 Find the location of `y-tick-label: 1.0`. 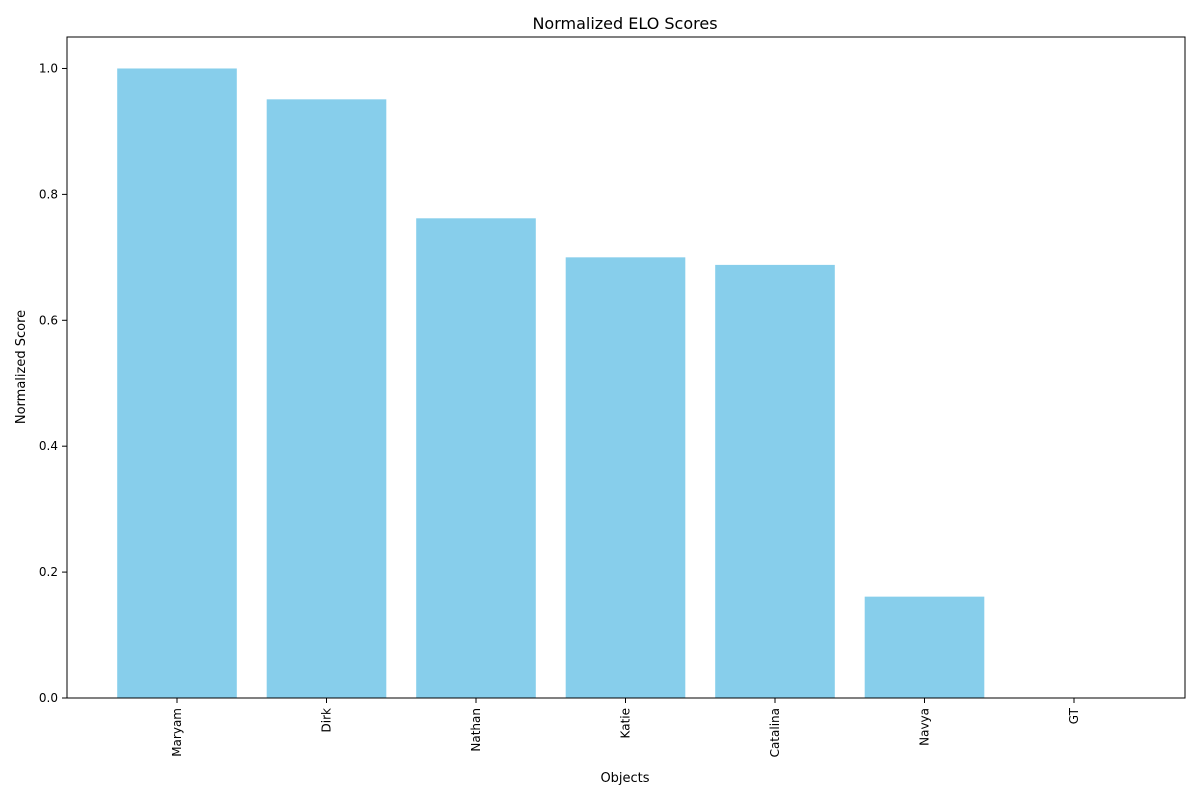

y-tick-label: 1.0 is located at coordinates (48, 68).